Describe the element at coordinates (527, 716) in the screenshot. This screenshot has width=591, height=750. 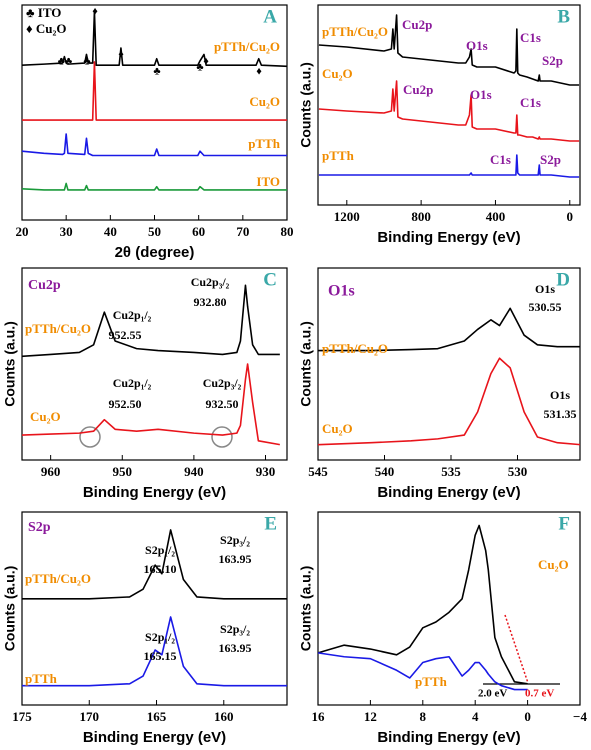
I see `x-tick-label: 0` at that location.